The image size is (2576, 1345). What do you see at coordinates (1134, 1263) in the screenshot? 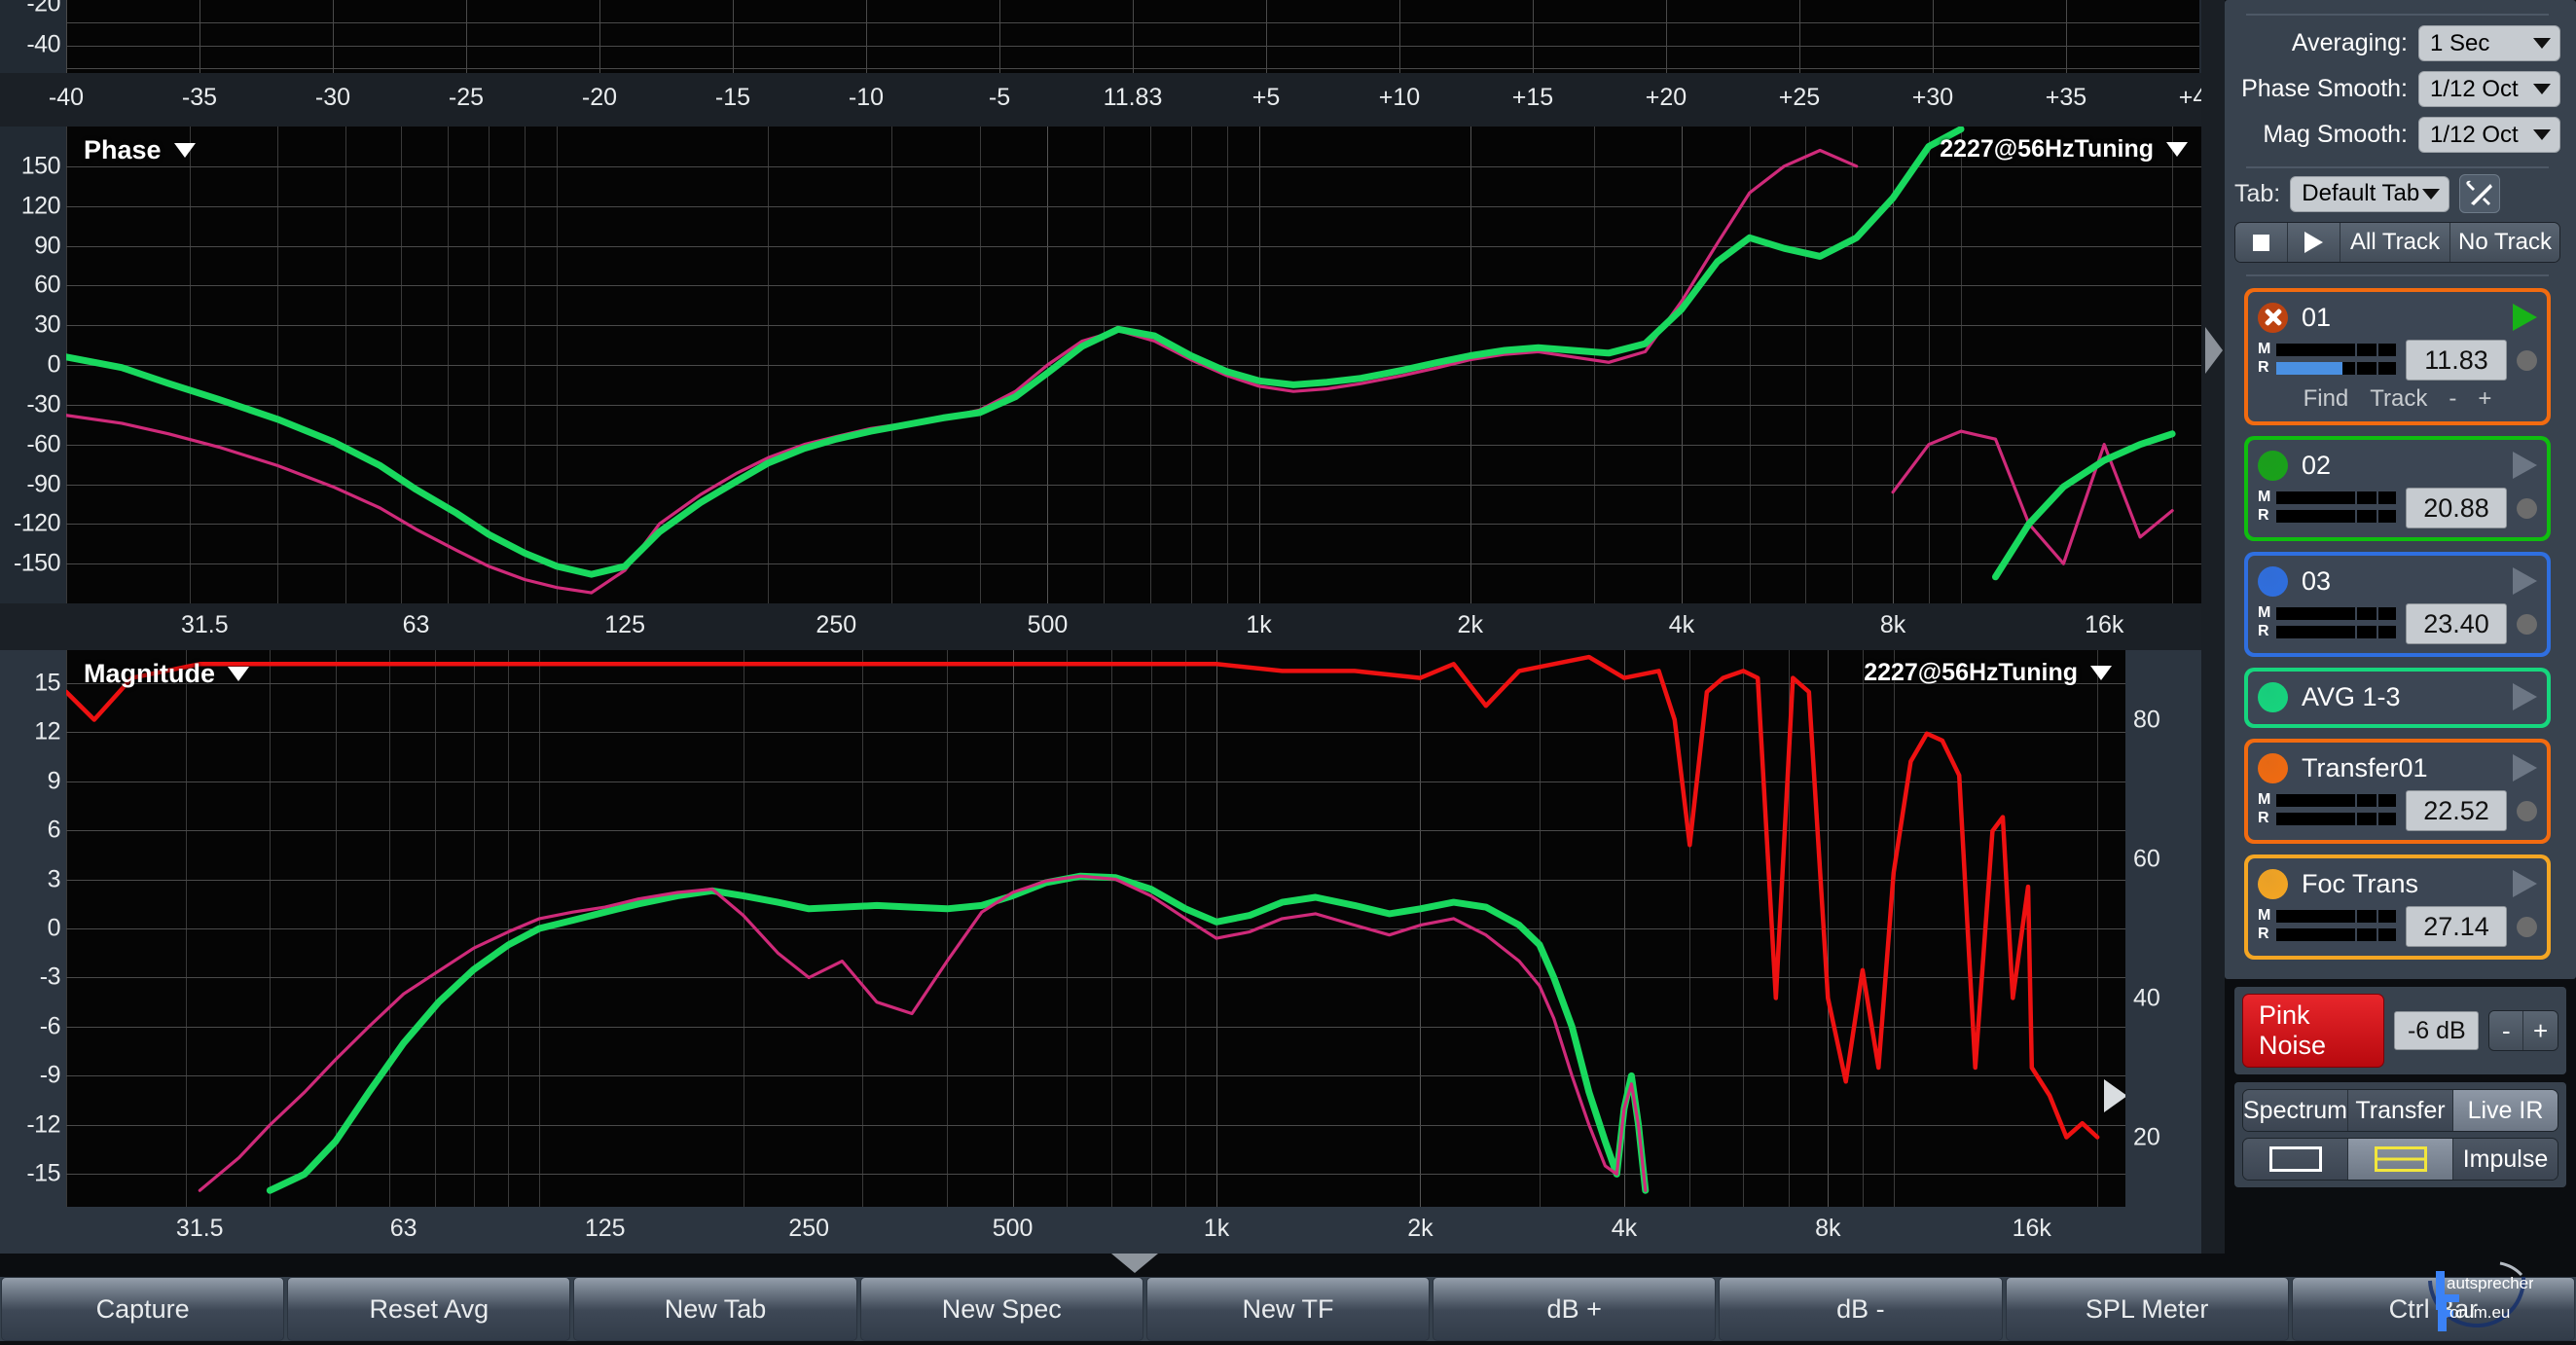
I see `bottom-bar-collapse-handle` at bounding box center [1134, 1263].